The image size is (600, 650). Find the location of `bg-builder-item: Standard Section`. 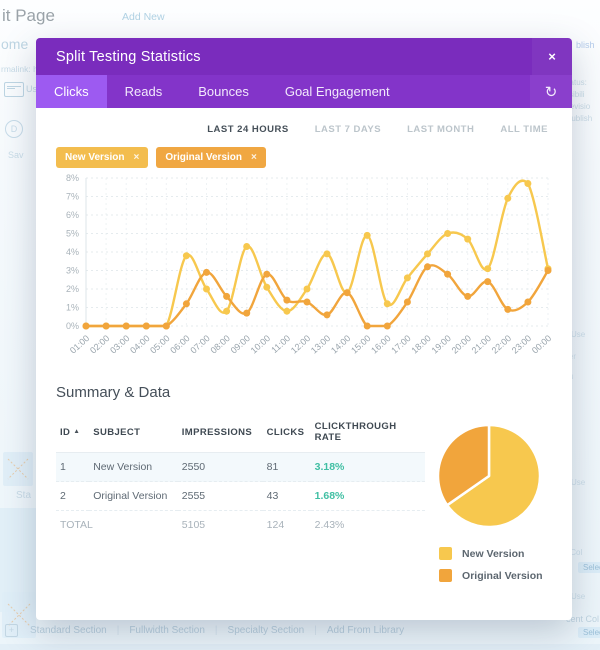

bg-builder-item: Standard Section is located at coordinates (68, 630).